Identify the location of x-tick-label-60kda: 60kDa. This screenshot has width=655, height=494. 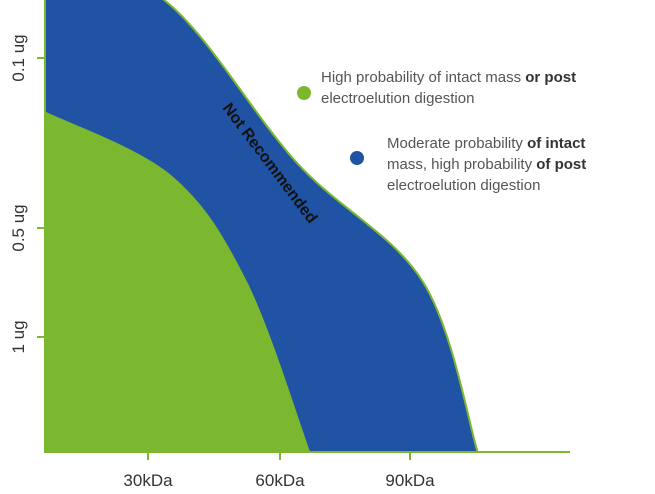
(280, 480).